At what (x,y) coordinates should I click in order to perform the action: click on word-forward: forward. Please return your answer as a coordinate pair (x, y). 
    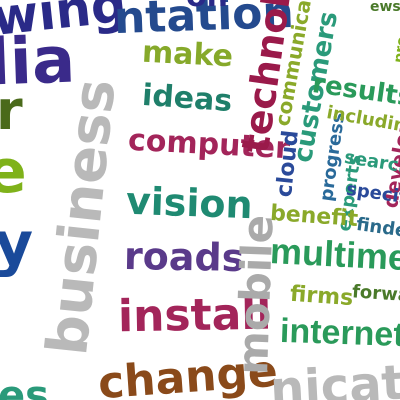
    Looking at the image, I should click on (375, 294).